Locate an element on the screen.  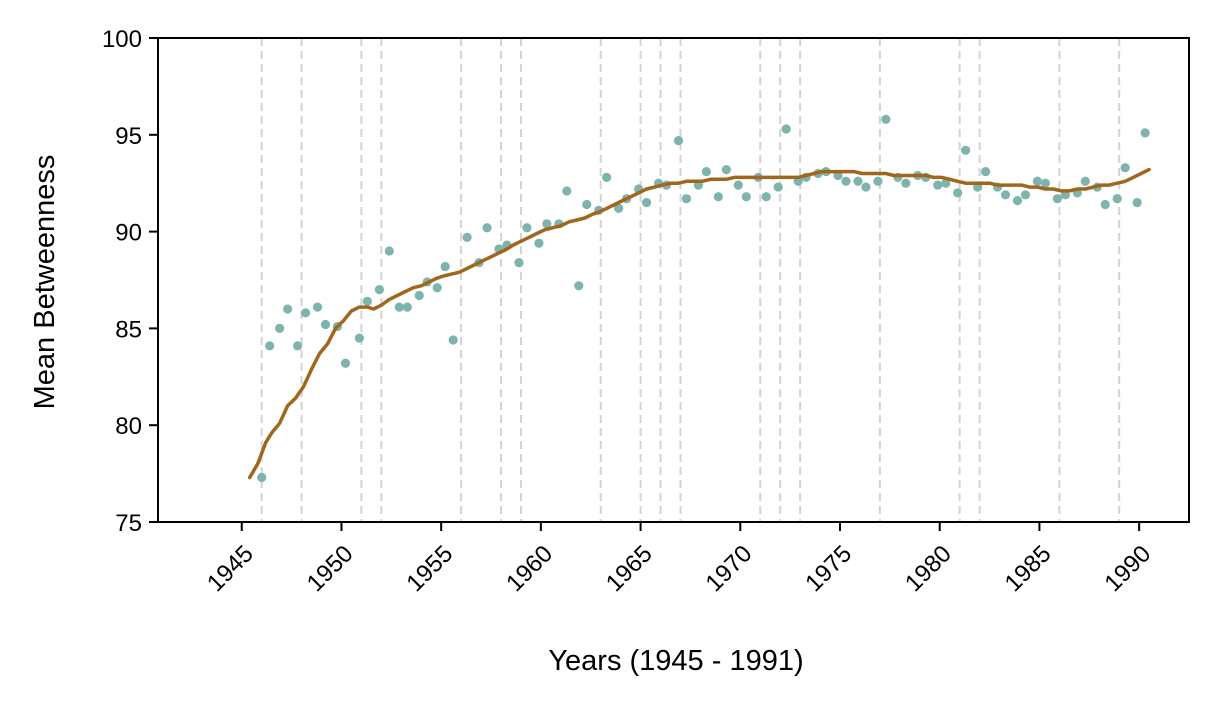
x-axis: 1945 1950 1955 1960 1965 1970 1975 1980 1985 1990 is located at coordinates (679, 559).